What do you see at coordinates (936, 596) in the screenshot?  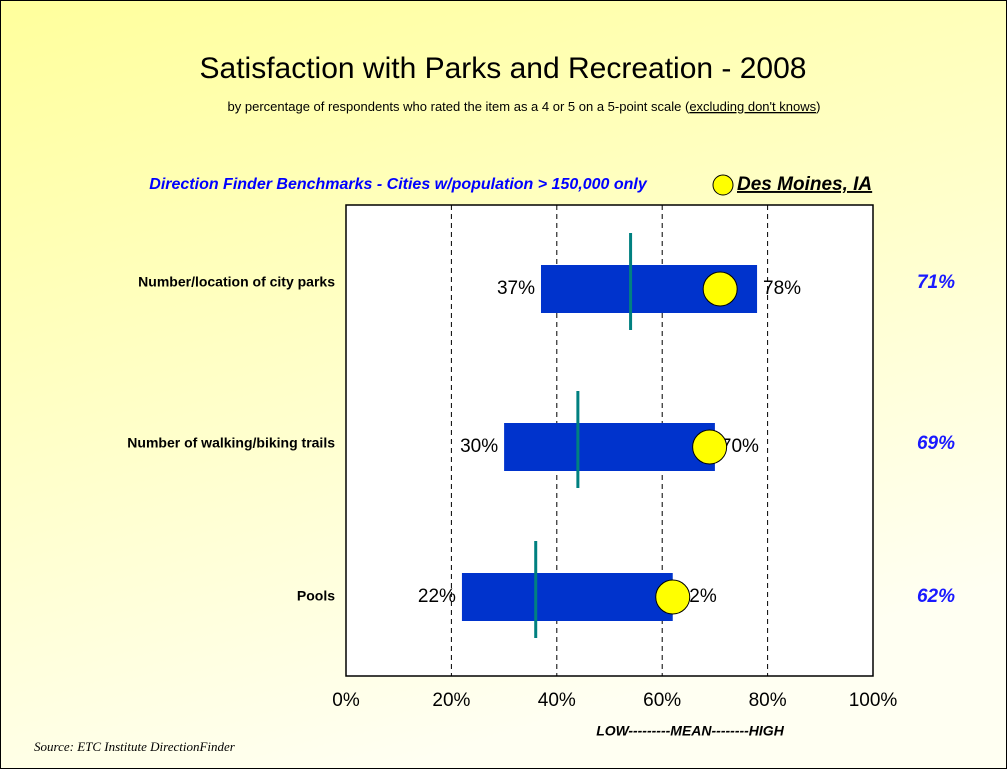 I see `city-value-label: 62%` at bounding box center [936, 596].